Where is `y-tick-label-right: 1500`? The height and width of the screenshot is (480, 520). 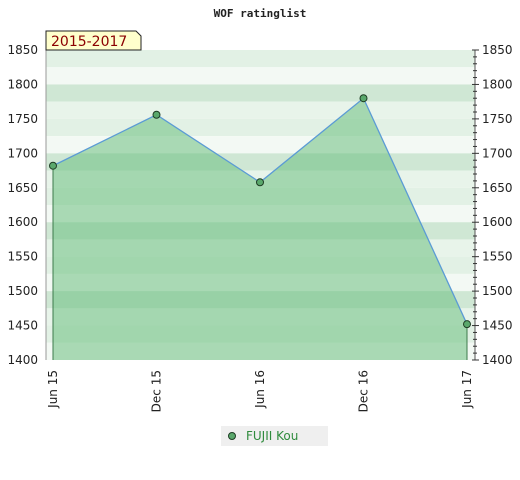 y-tick-label-right: 1500 is located at coordinates (497, 291).